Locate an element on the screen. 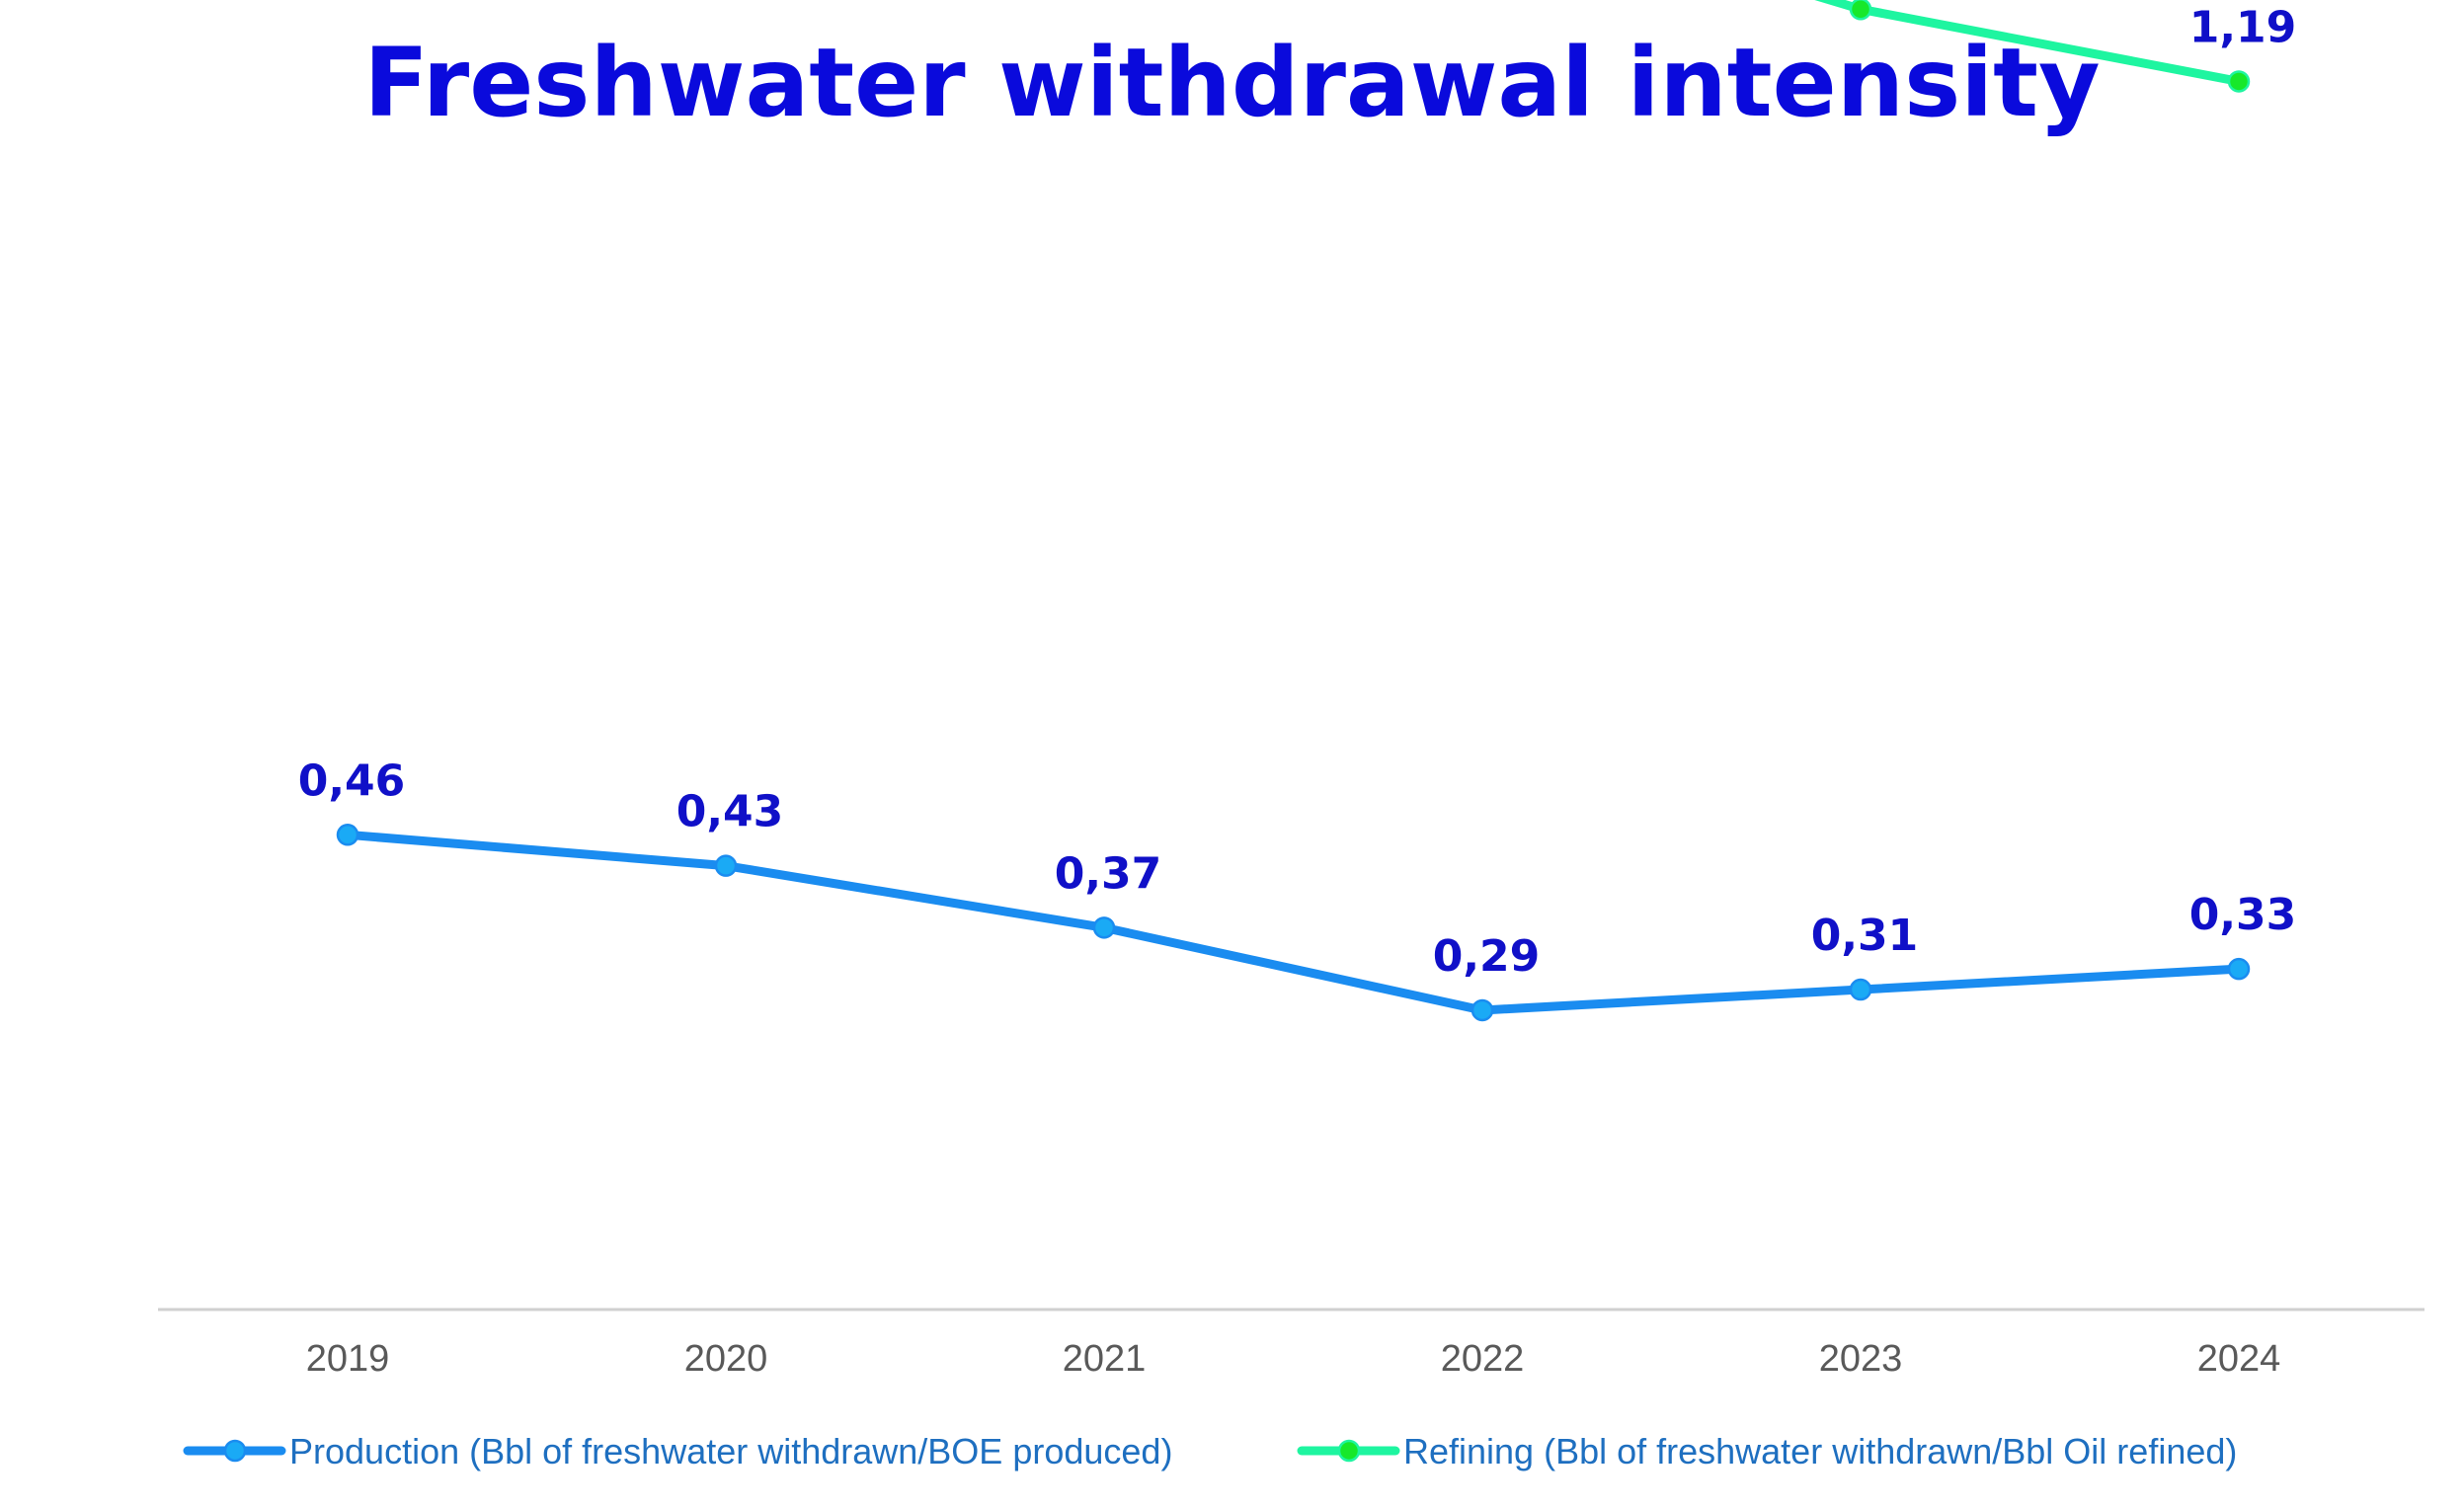 Image resolution: width=2464 pixels, height=1510 pixels. x-tick-label: 2023 is located at coordinates (1861, 1359).